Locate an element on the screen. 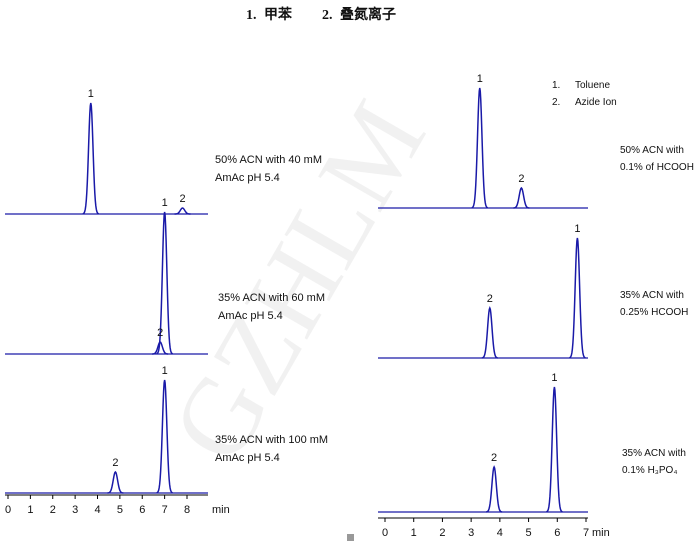 The width and height of the screenshot is (698, 560). condition: 35% ACN with 100 mM is located at coordinates (271, 440).